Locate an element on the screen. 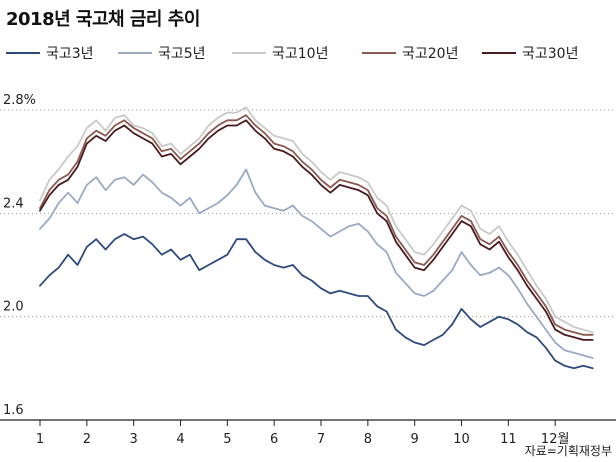  x-tick-label: 6 is located at coordinates (274, 439).